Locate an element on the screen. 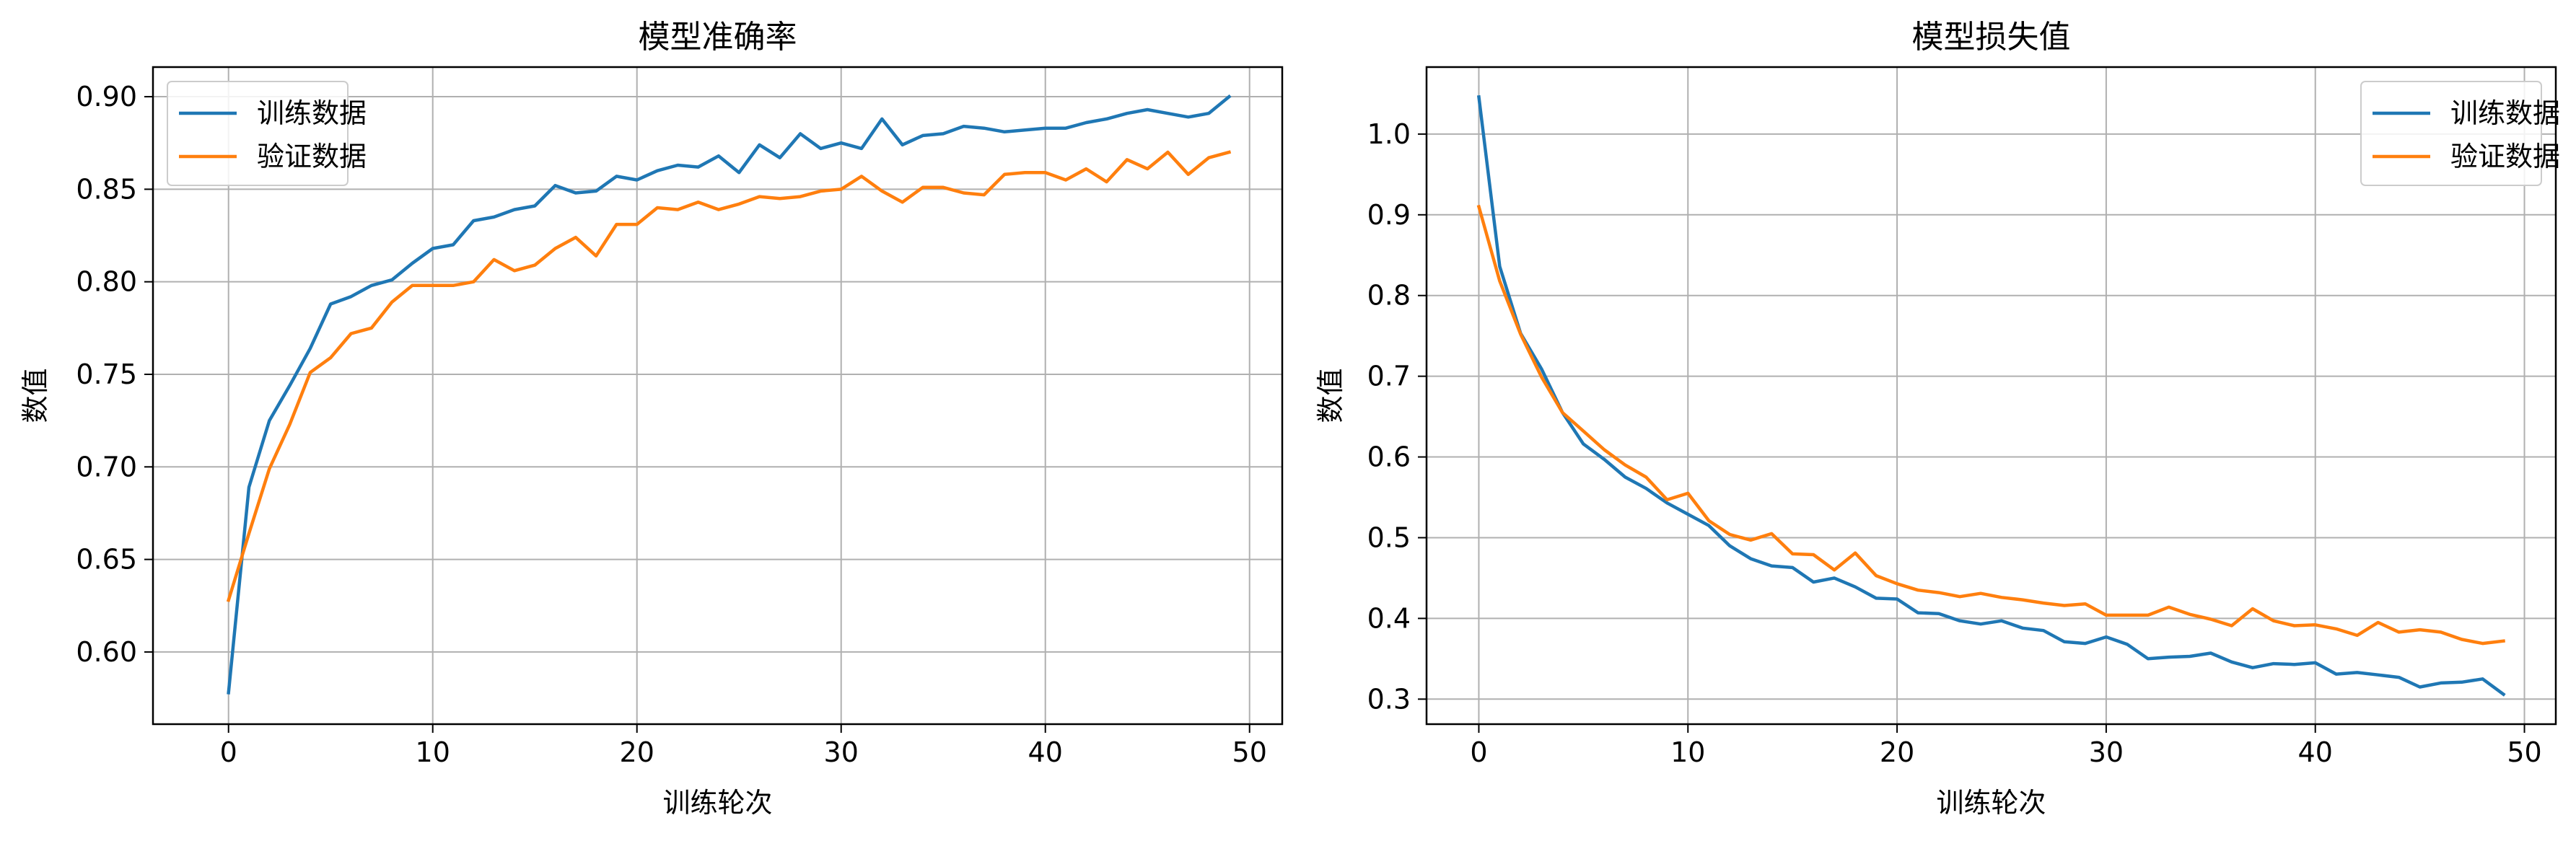  y-tick-label: 0.80 is located at coordinates (107, 282).